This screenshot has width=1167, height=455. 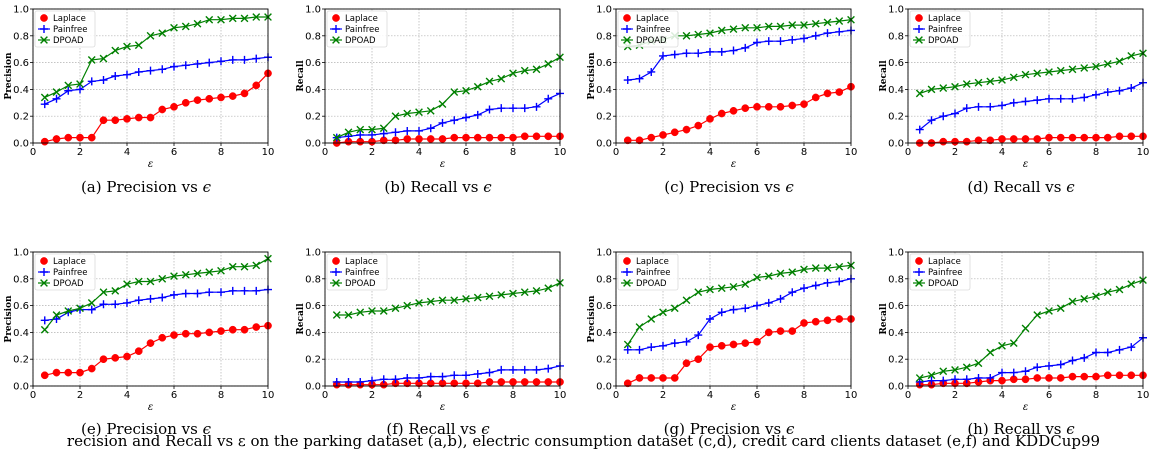 I want to click on chart-f-xlabel: ε, so click(x=442, y=407).